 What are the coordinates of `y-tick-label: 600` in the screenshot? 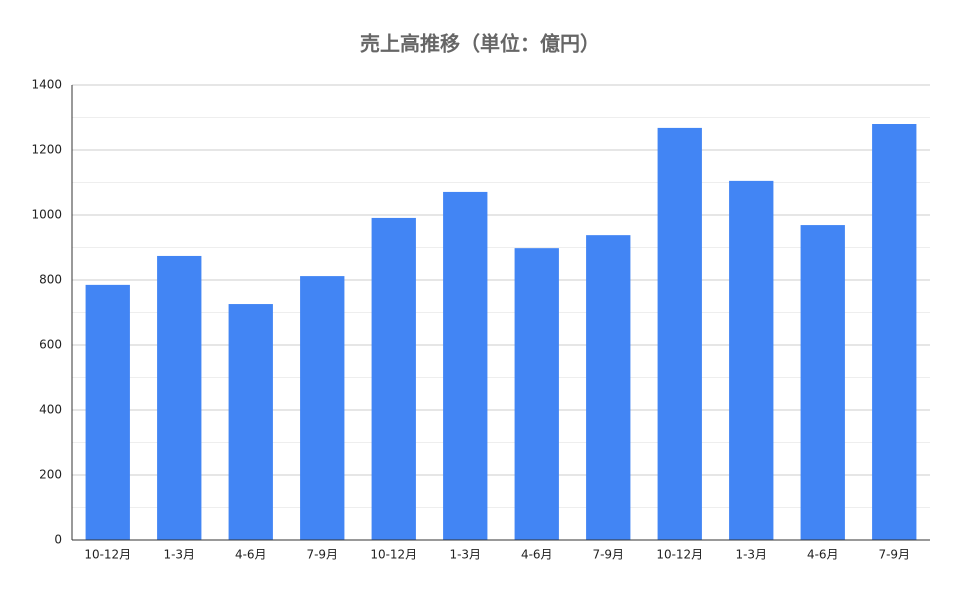 It's located at (50, 345).